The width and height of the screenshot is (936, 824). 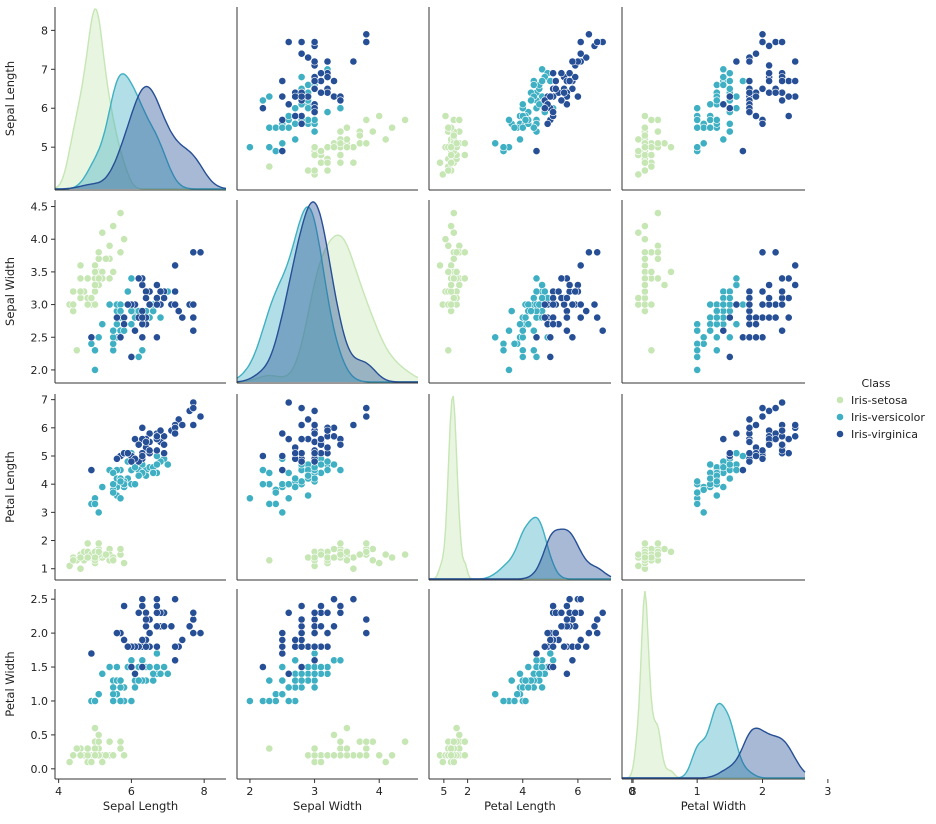 I want to click on subplot-petal-width-vs-sepal-width, so click(x=327, y=684).